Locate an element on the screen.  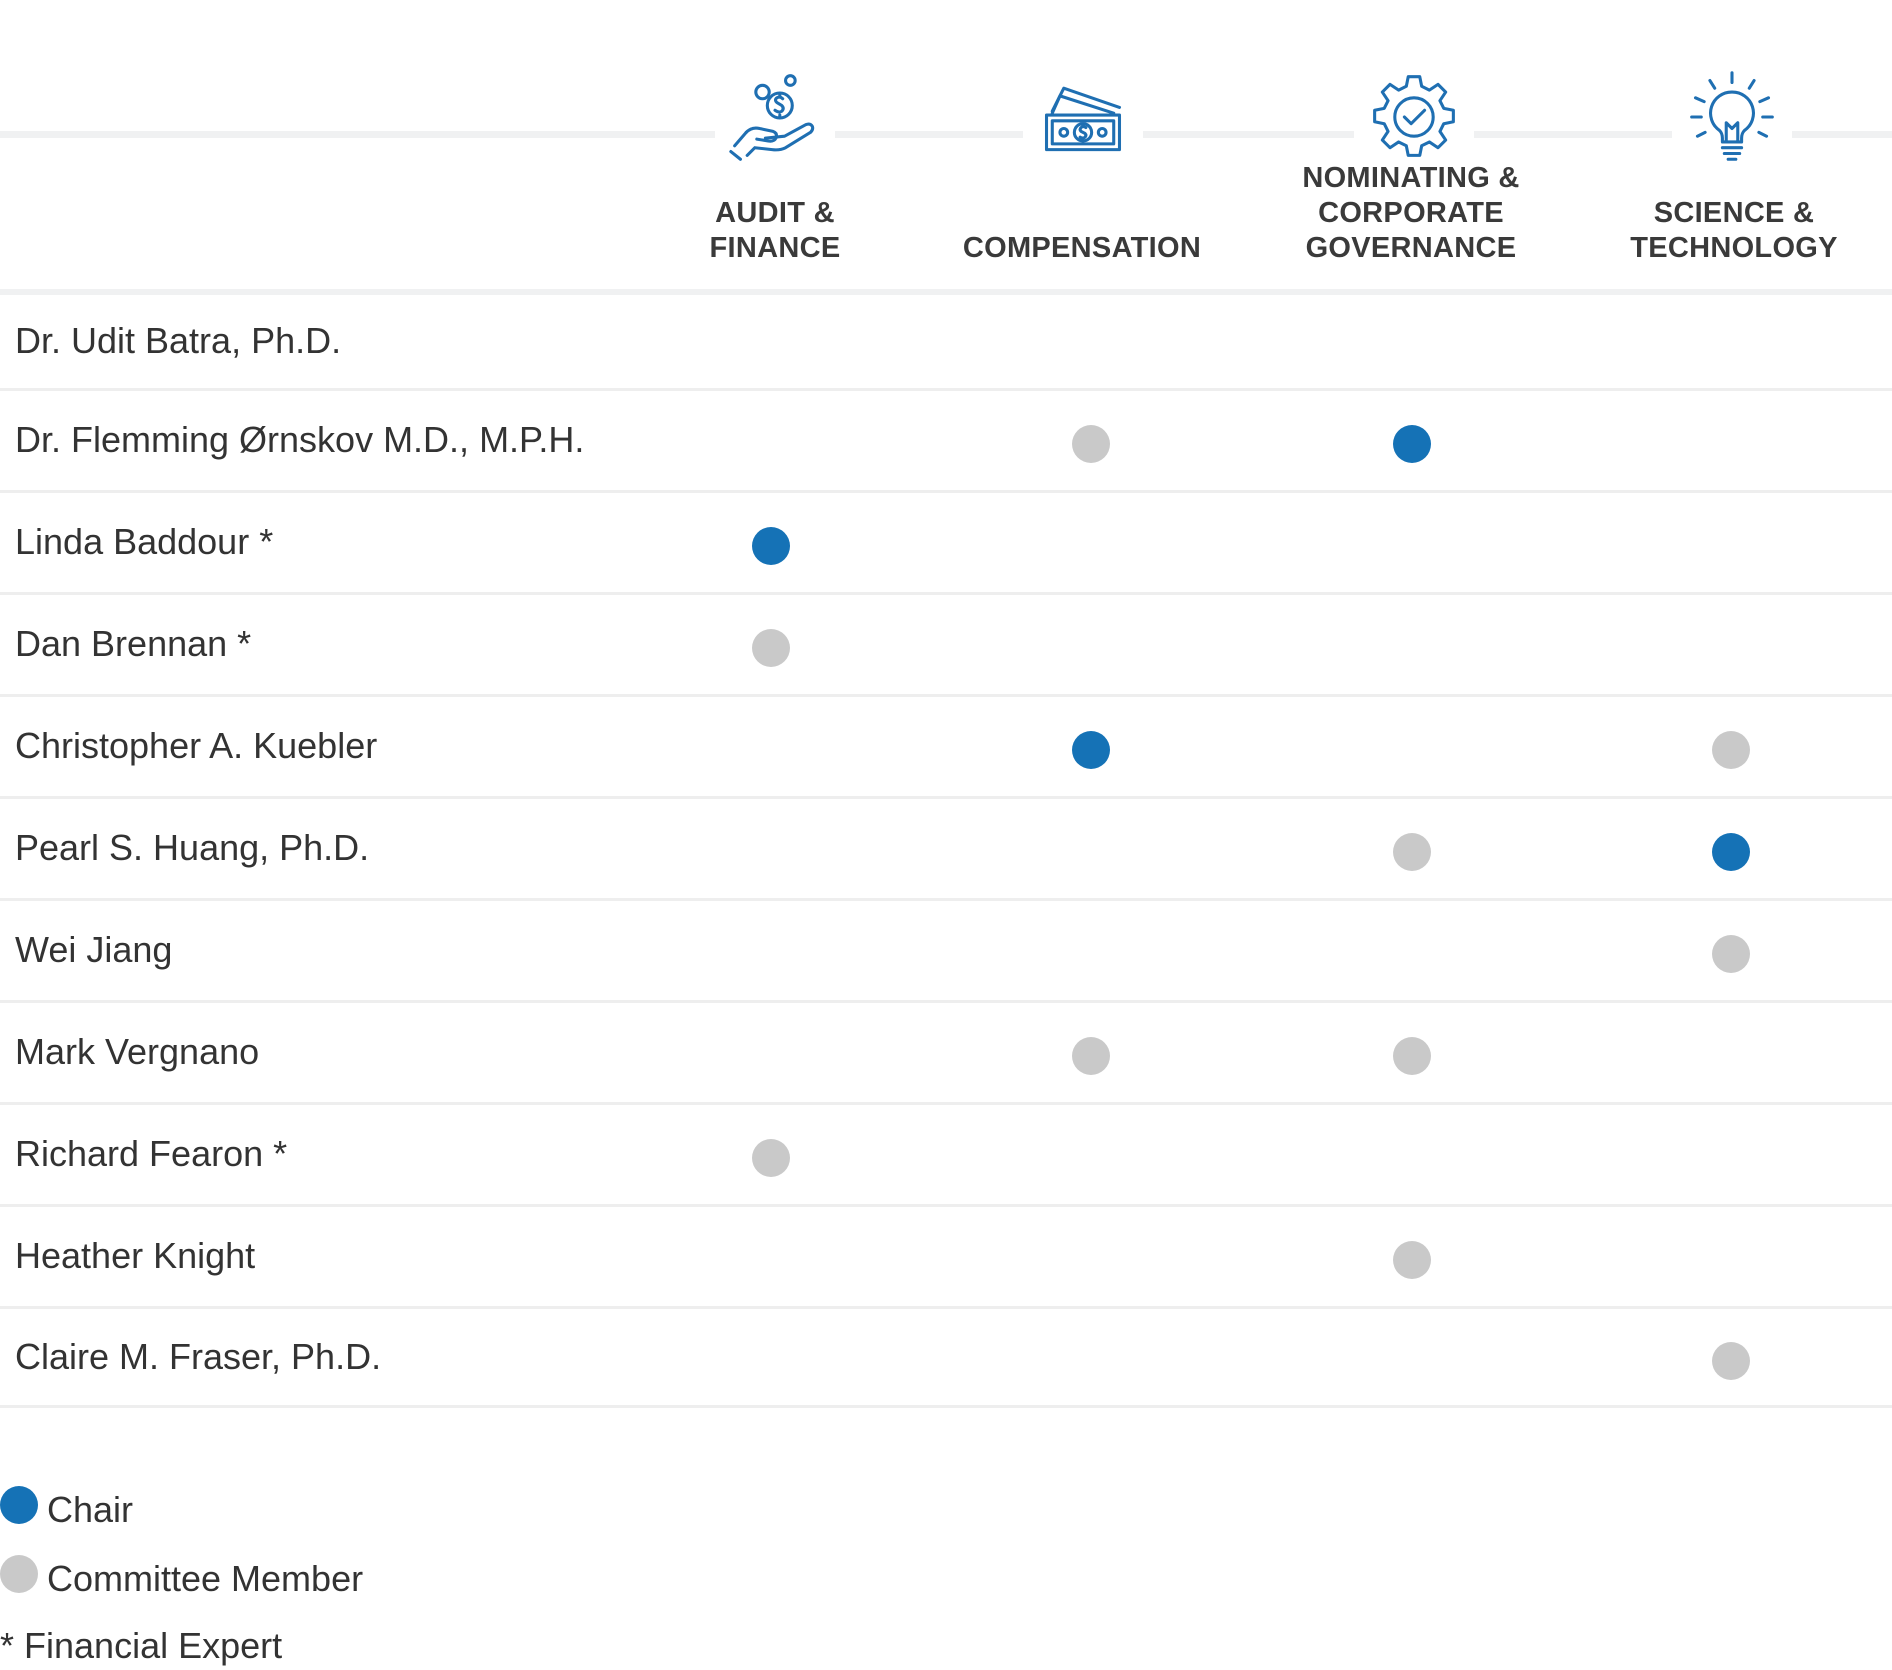
legend-chair-label: Chair is located at coordinates (90, 1509).